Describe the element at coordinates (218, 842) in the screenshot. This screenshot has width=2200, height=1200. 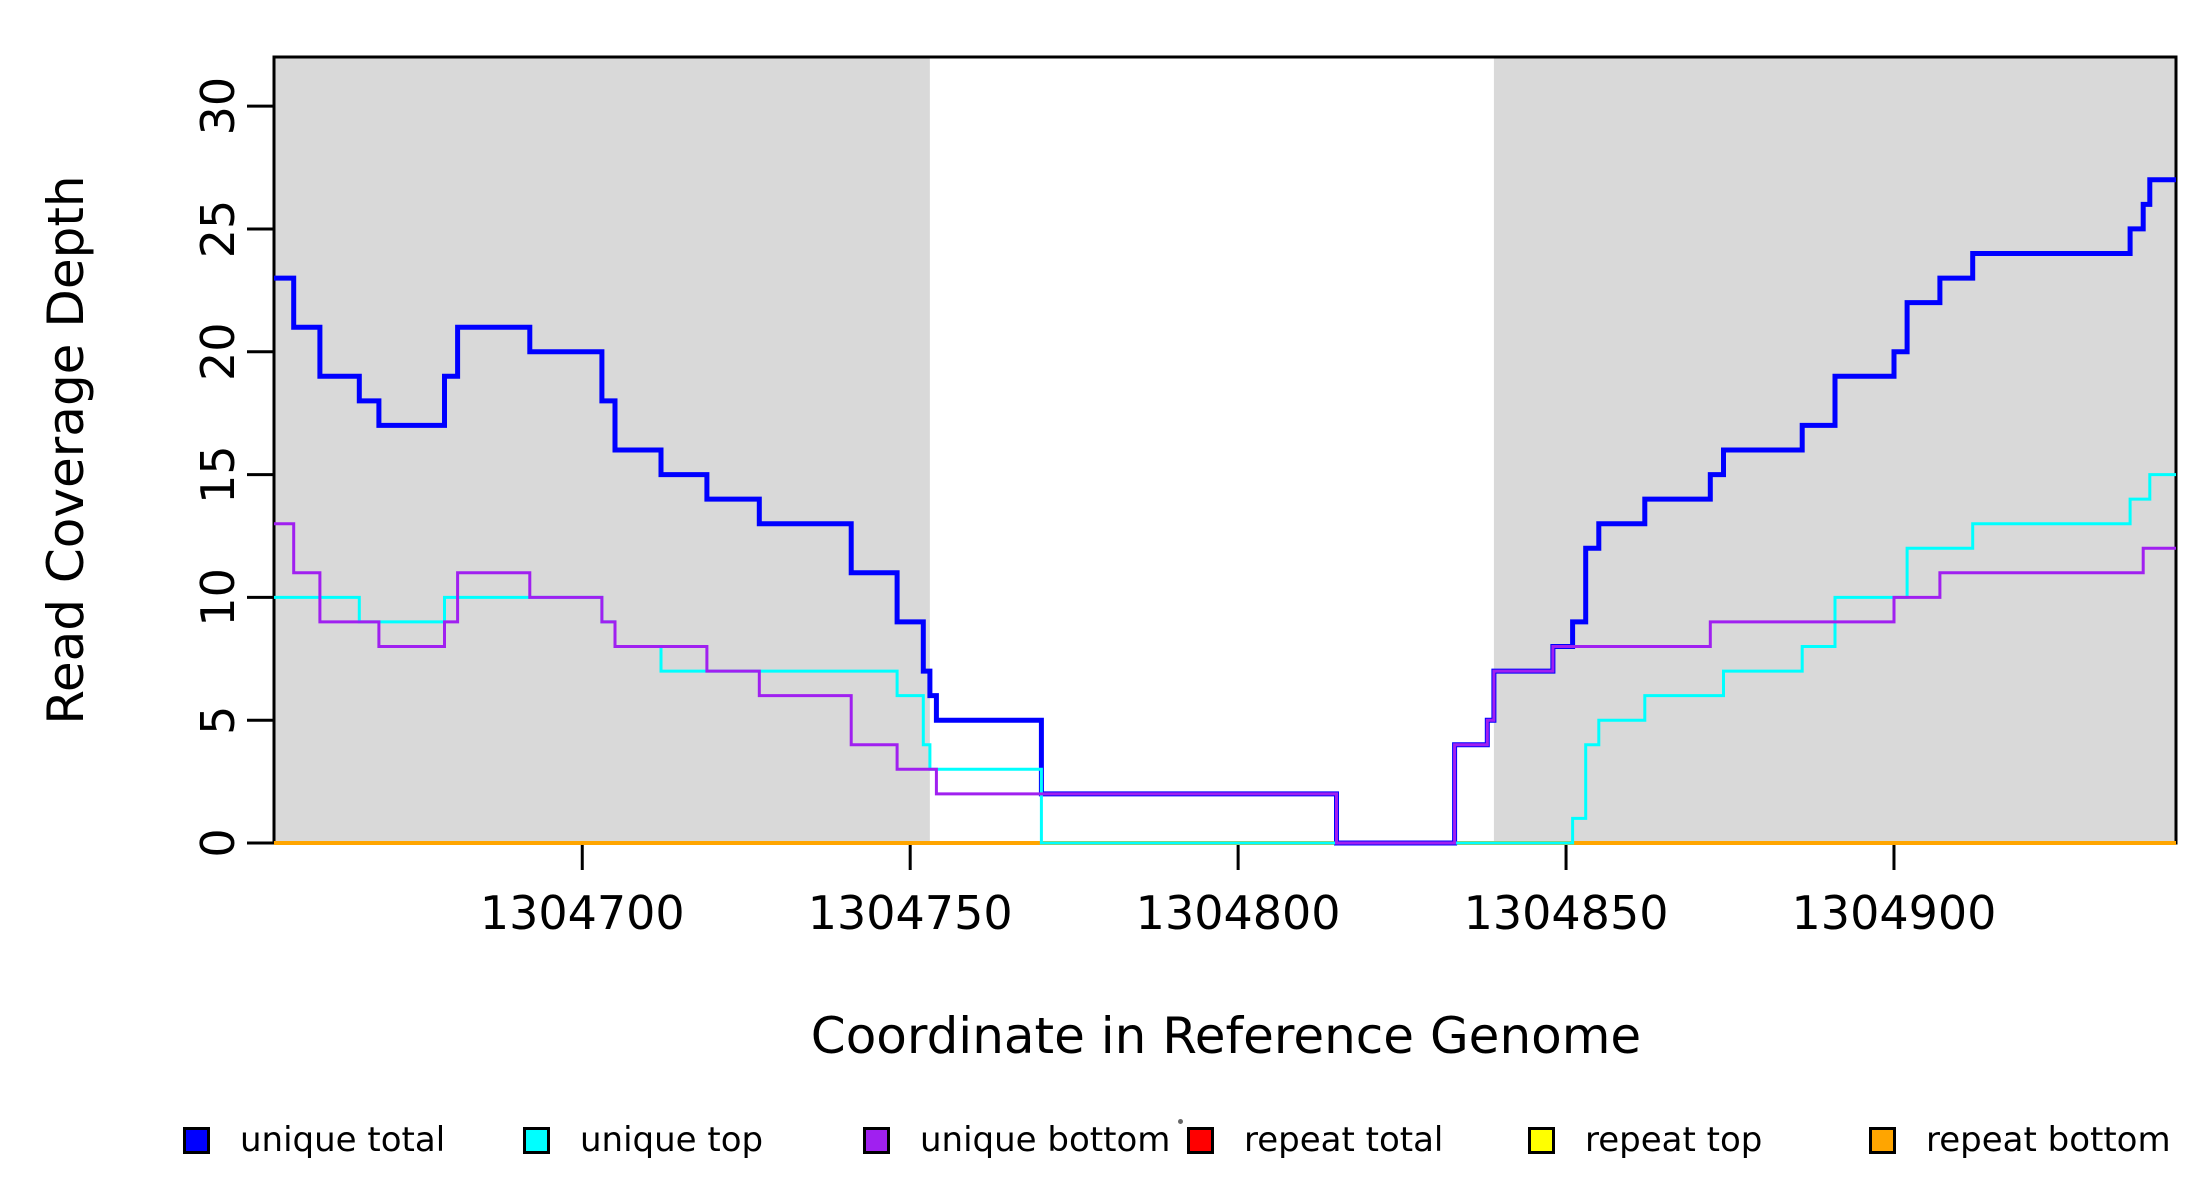
I see `y-tick-label: 0` at that location.